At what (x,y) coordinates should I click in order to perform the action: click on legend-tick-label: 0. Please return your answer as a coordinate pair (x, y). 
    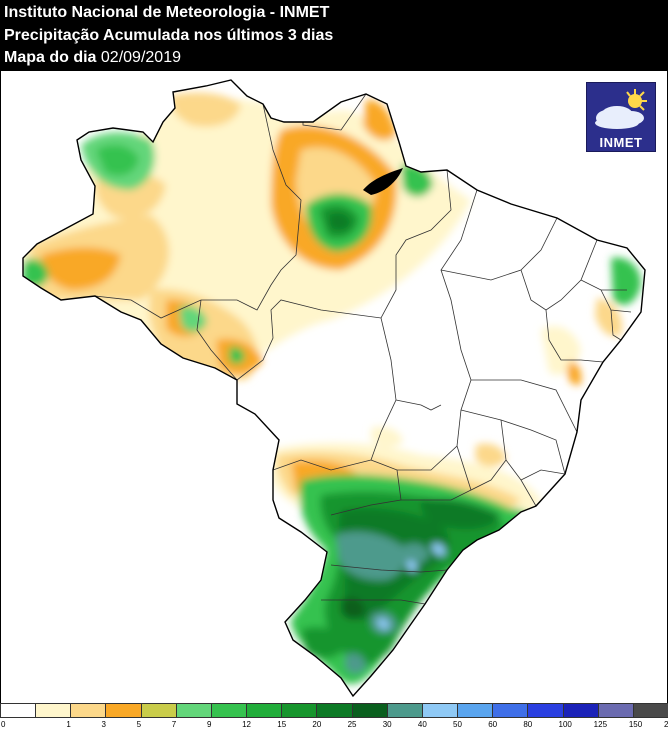
    Looking at the image, I should click on (3, 724).